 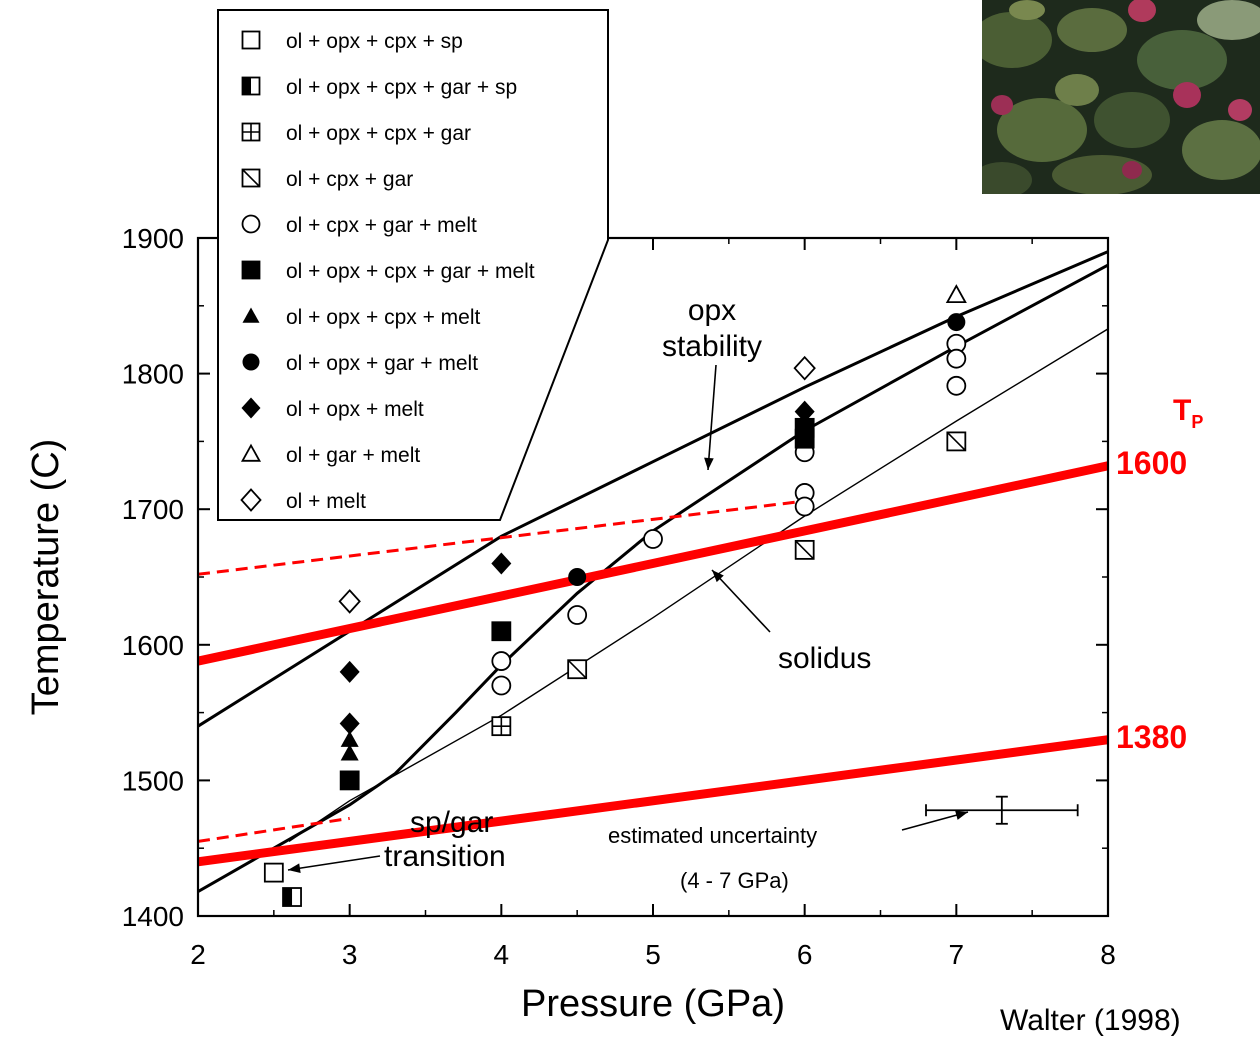 What do you see at coordinates (153, 780) in the screenshot?
I see `y-tick-label-1500: 1500` at bounding box center [153, 780].